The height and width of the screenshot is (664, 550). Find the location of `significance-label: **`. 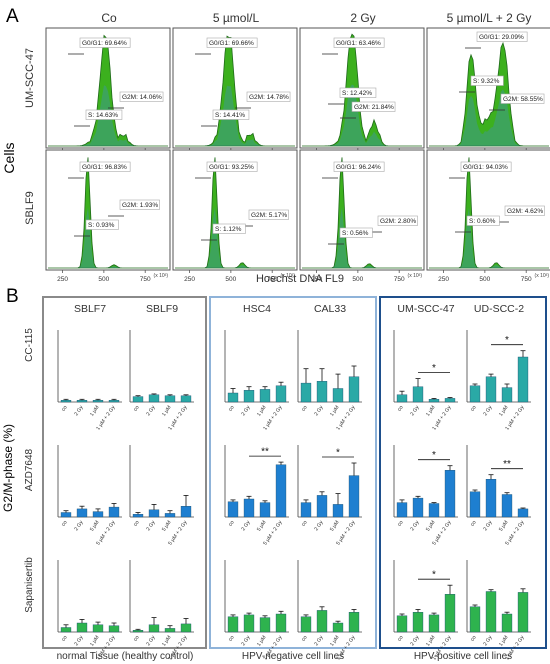

significance-label: ** is located at coordinates (507, 464).